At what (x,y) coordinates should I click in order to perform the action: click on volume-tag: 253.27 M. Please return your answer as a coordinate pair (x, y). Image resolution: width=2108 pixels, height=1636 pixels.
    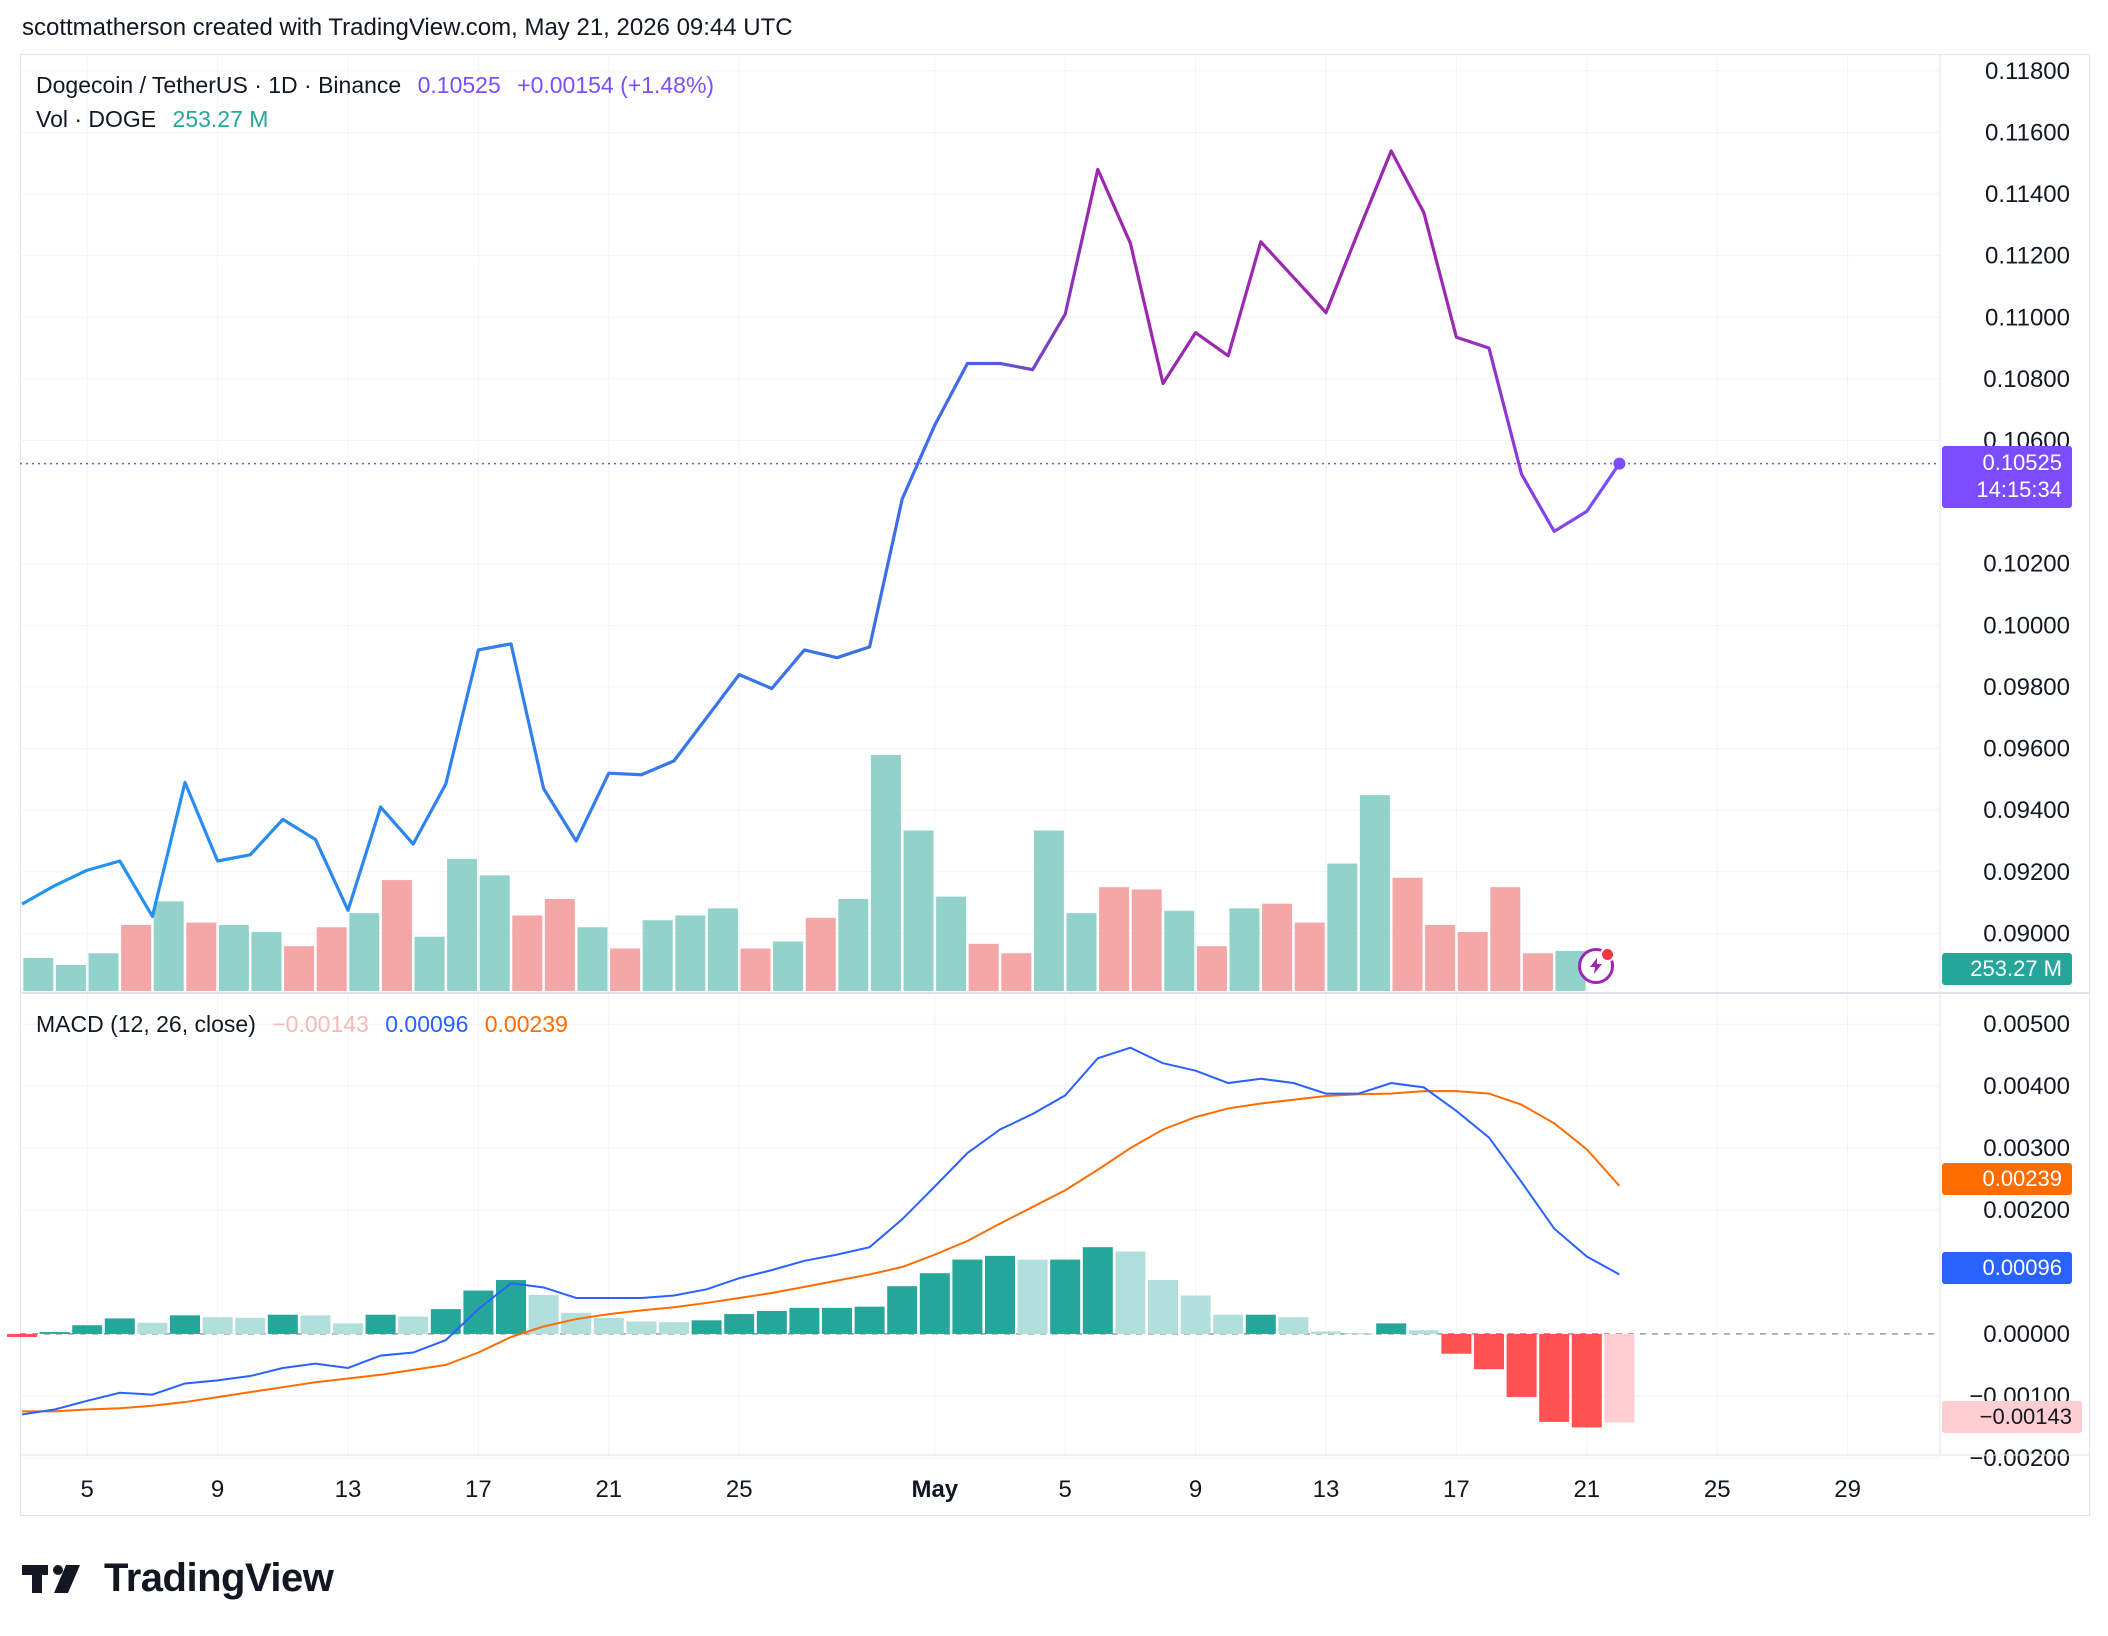
    Looking at the image, I should click on (2007, 969).